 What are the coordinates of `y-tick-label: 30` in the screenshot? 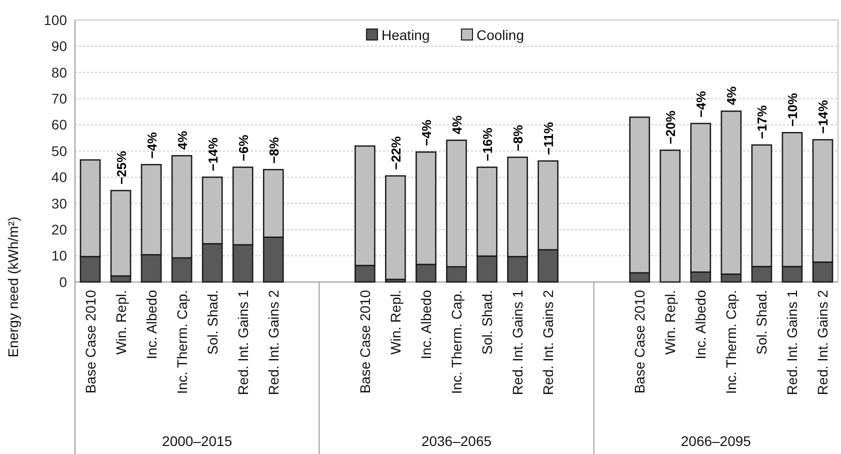 It's located at (59, 203).